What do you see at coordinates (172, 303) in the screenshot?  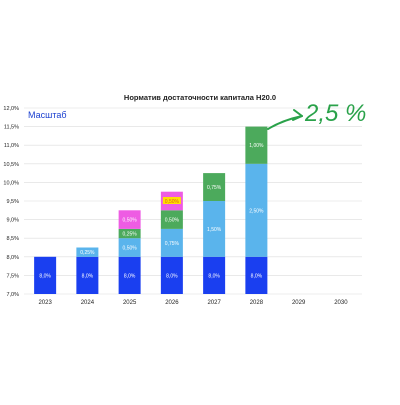 I see `x-tick-label: 2026` at bounding box center [172, 303].